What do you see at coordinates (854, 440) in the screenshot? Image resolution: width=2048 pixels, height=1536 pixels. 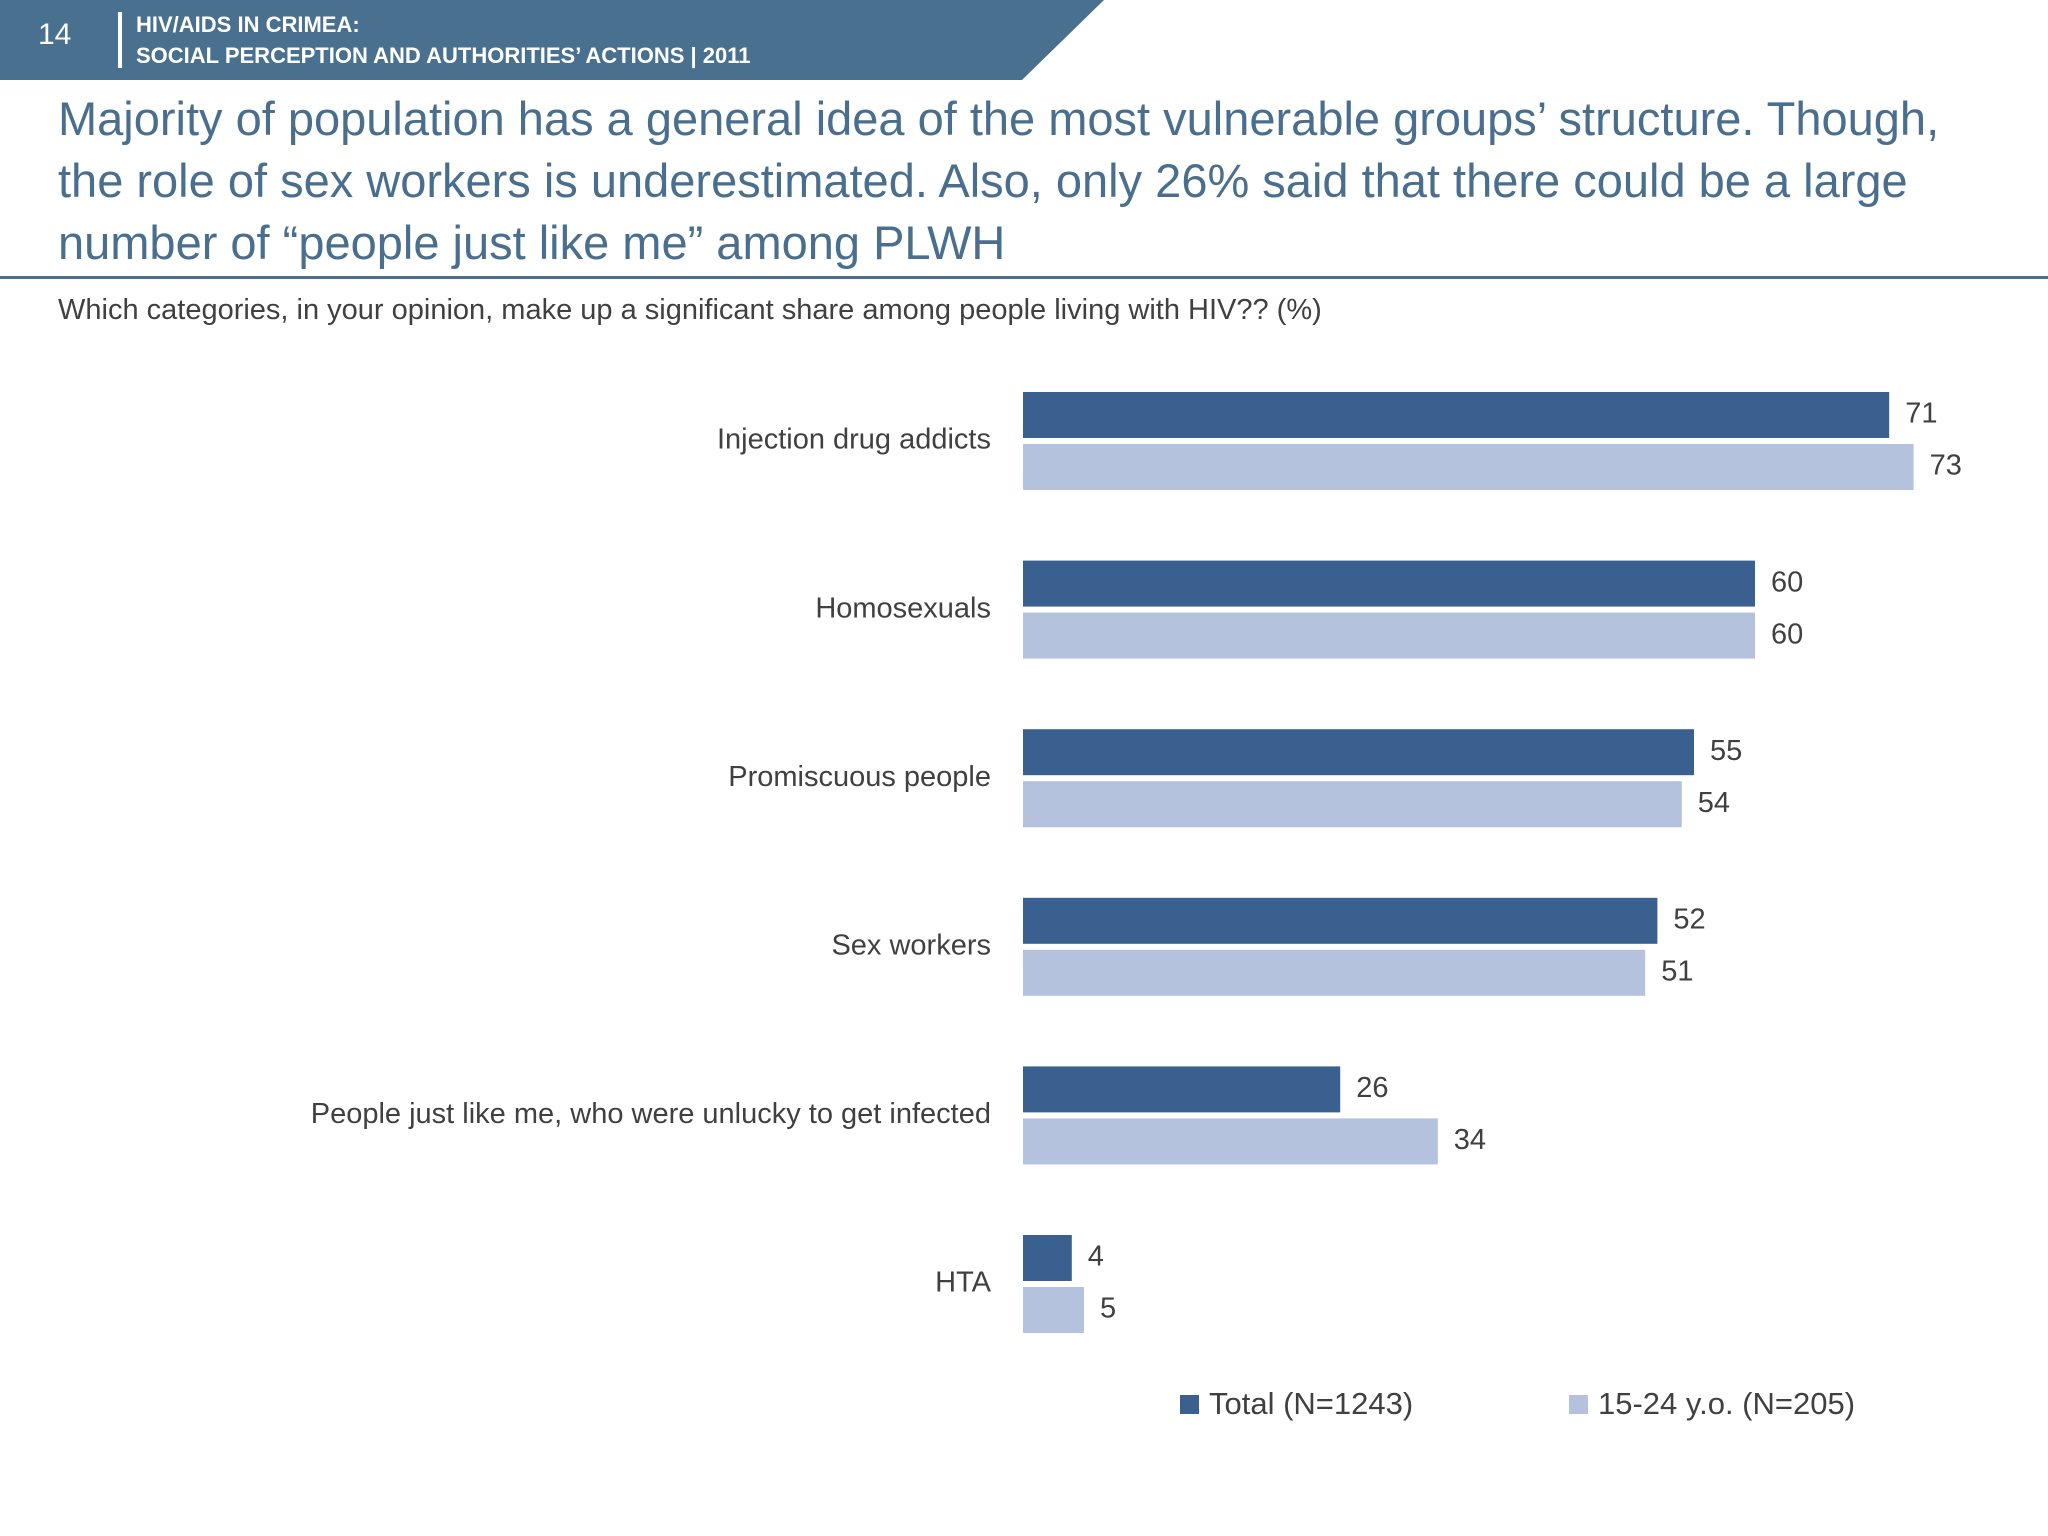 I see `category-label-injection-drug-addicts: Injection drug addicts` at bounding box center [854, 440].